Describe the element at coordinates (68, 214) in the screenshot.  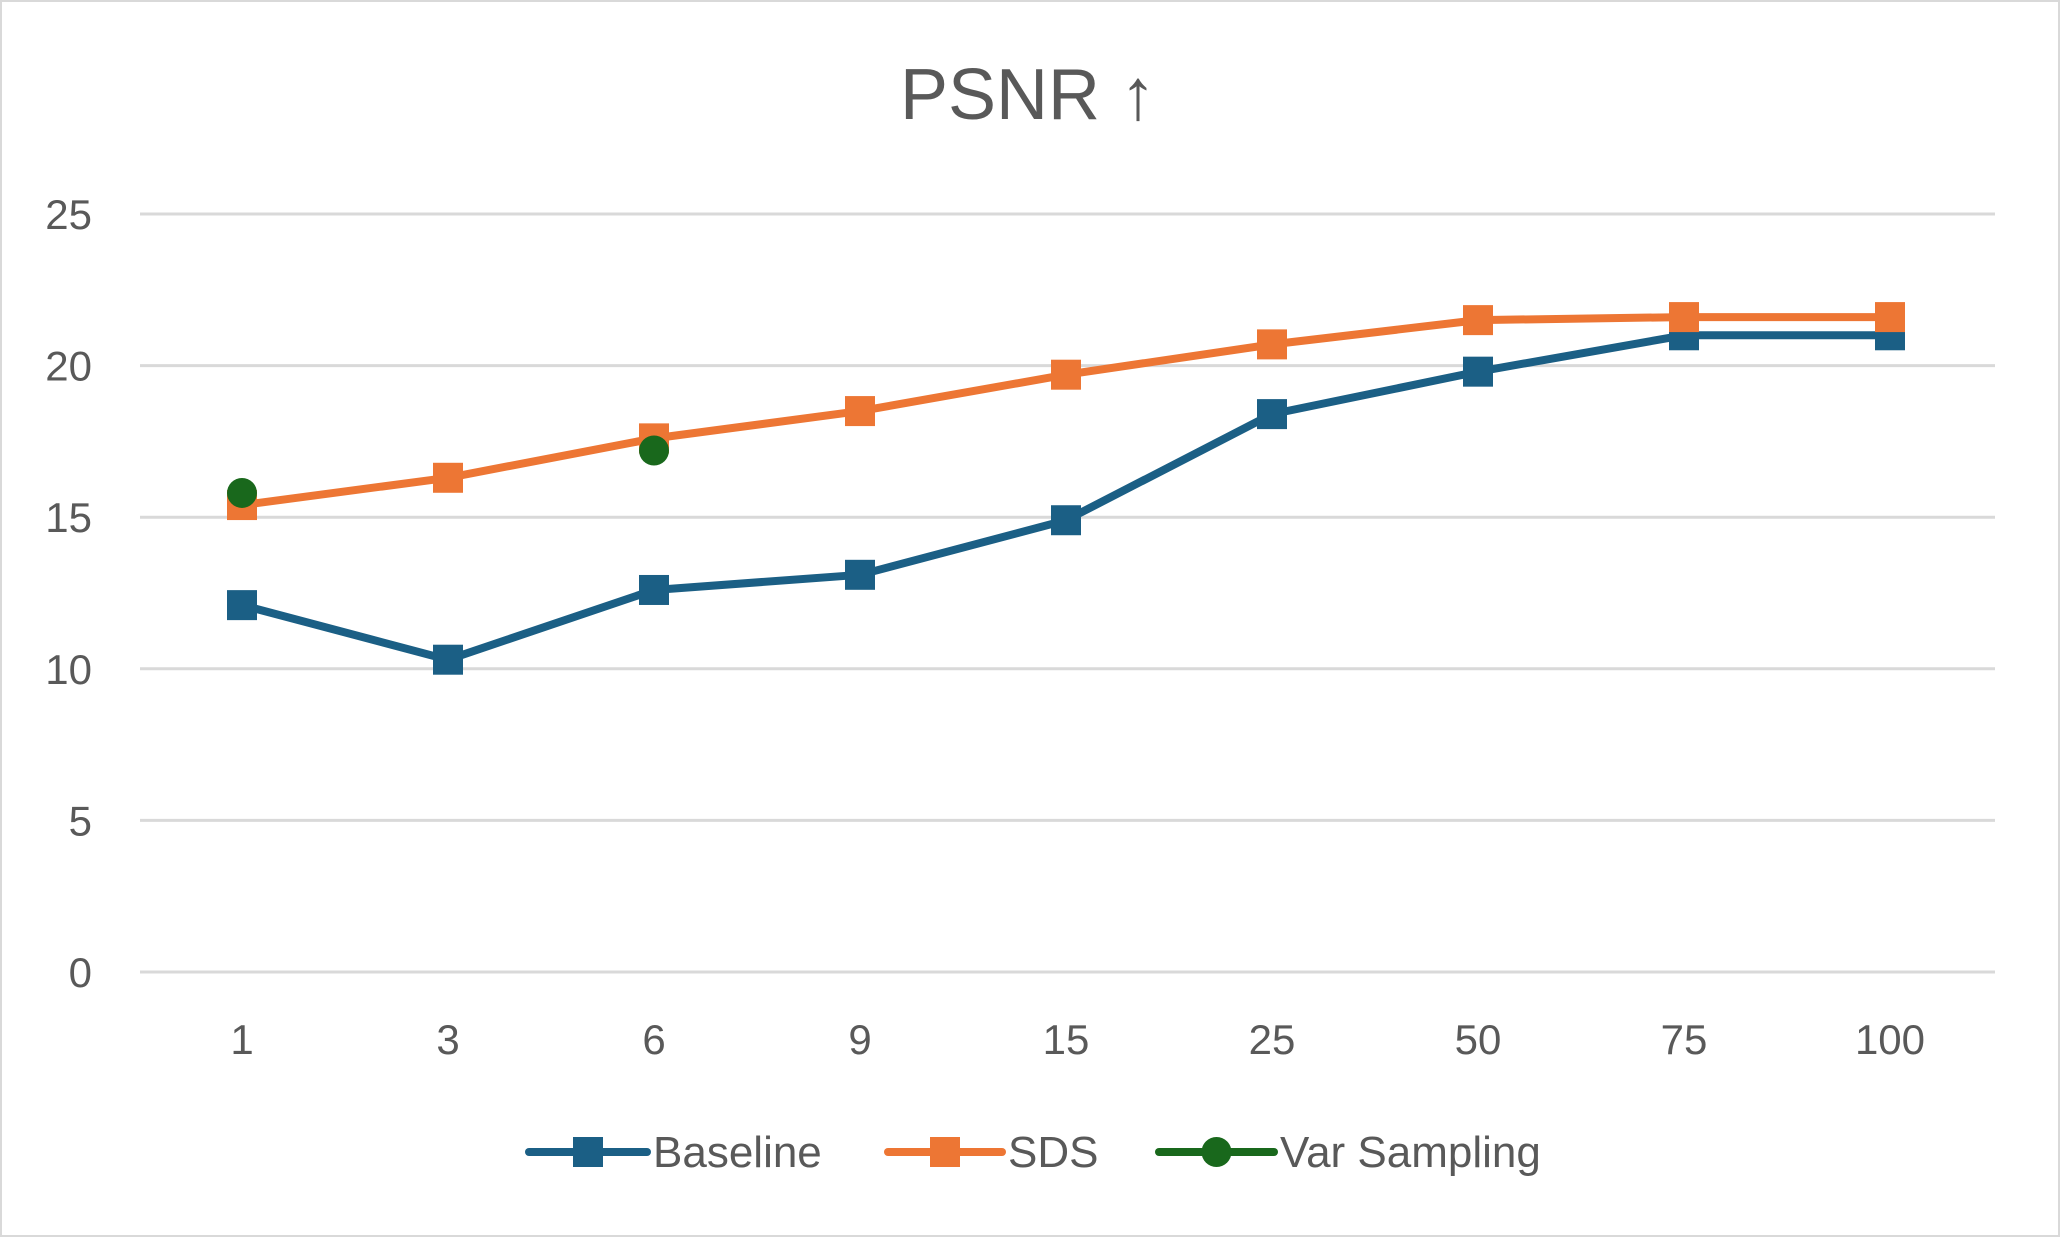
I see `y-tick-label: 25` at that location.